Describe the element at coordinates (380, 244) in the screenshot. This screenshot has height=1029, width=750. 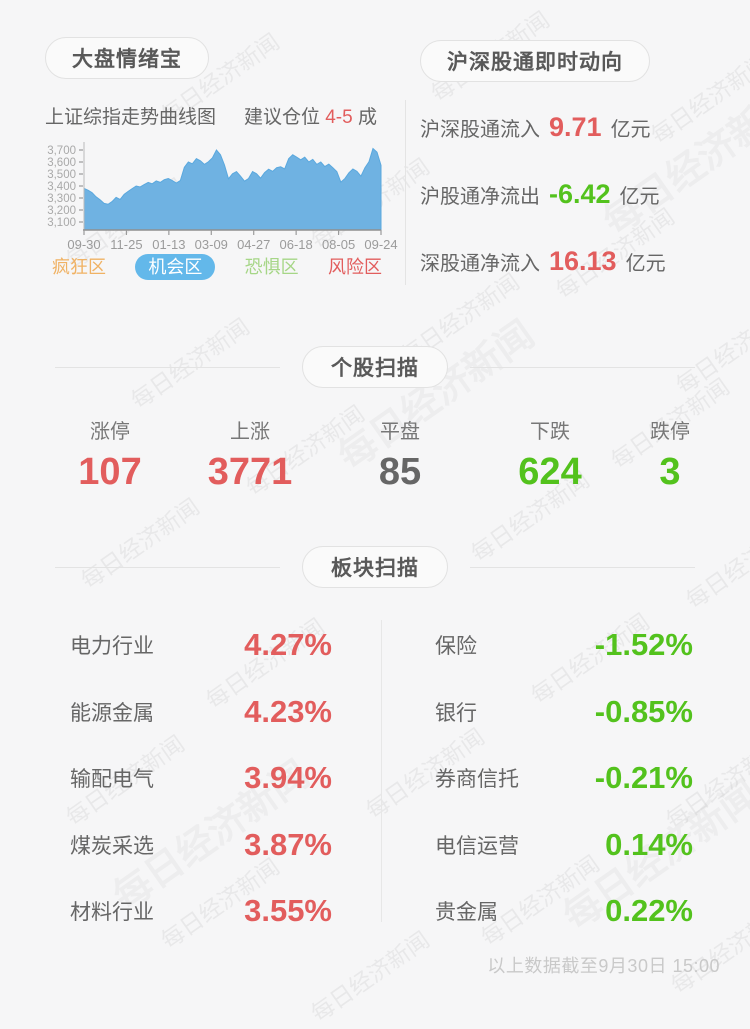
I see `x-axis-tick-label: 09-24` at that location.